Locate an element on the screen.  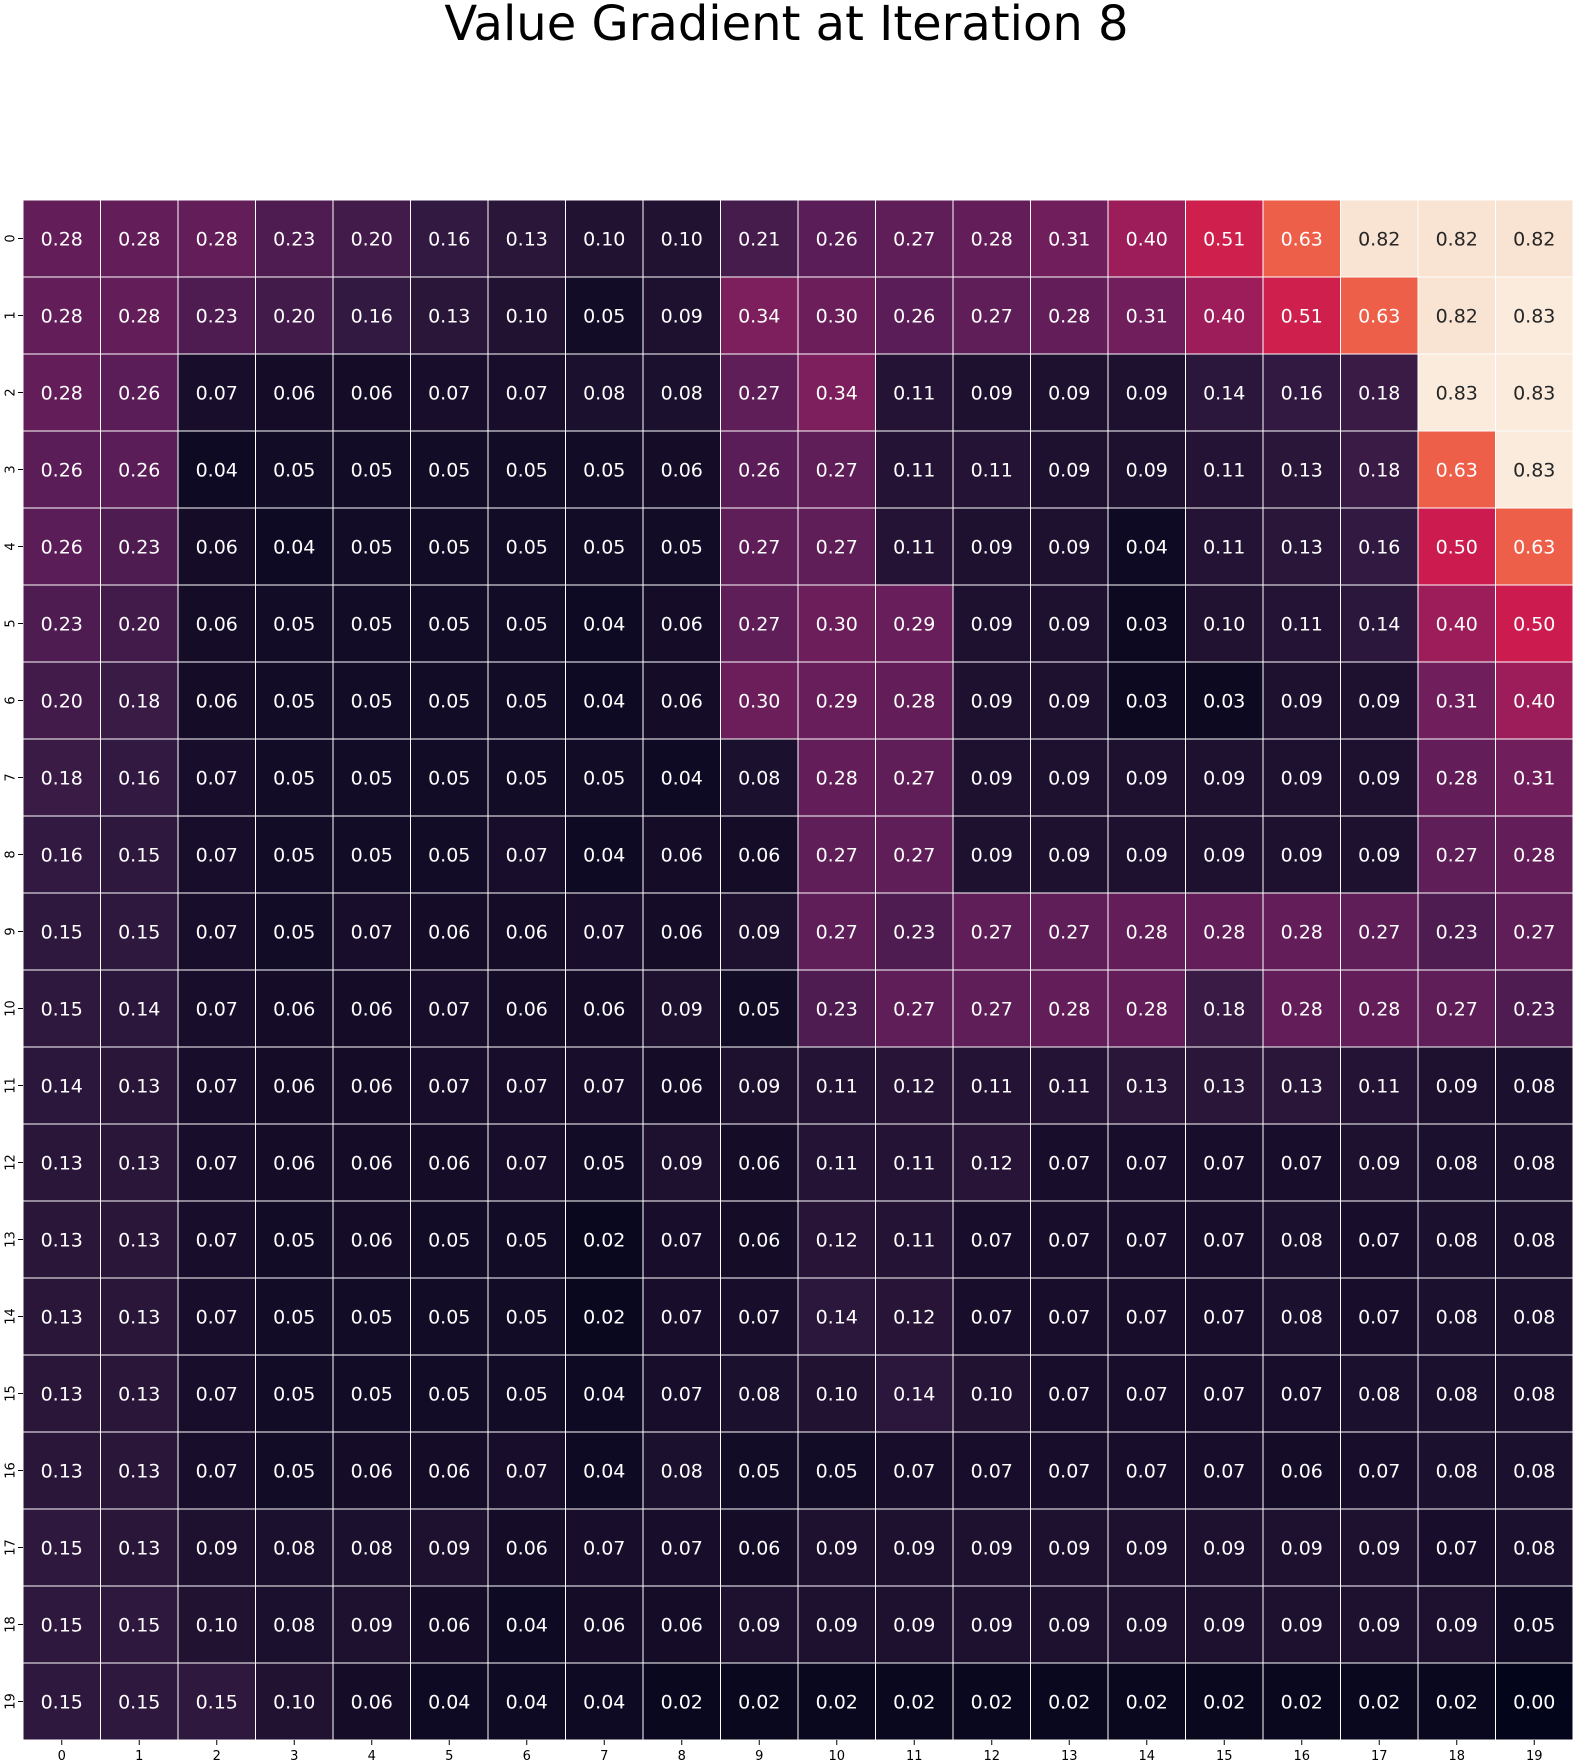
heatmap-cell-r7-c16 is located at coordinates (1301, 777).